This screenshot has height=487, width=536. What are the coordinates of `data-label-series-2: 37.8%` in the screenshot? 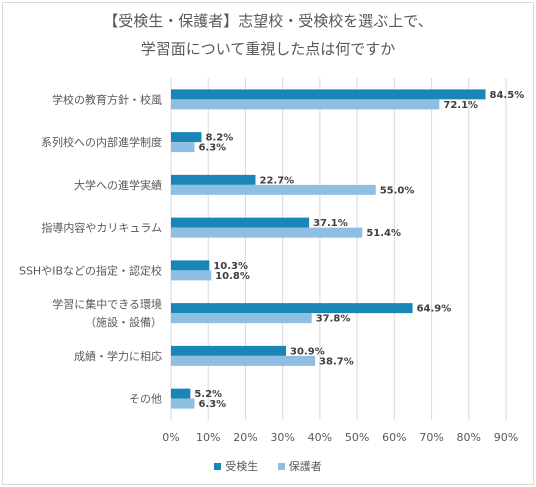 It's located at (333, 319).